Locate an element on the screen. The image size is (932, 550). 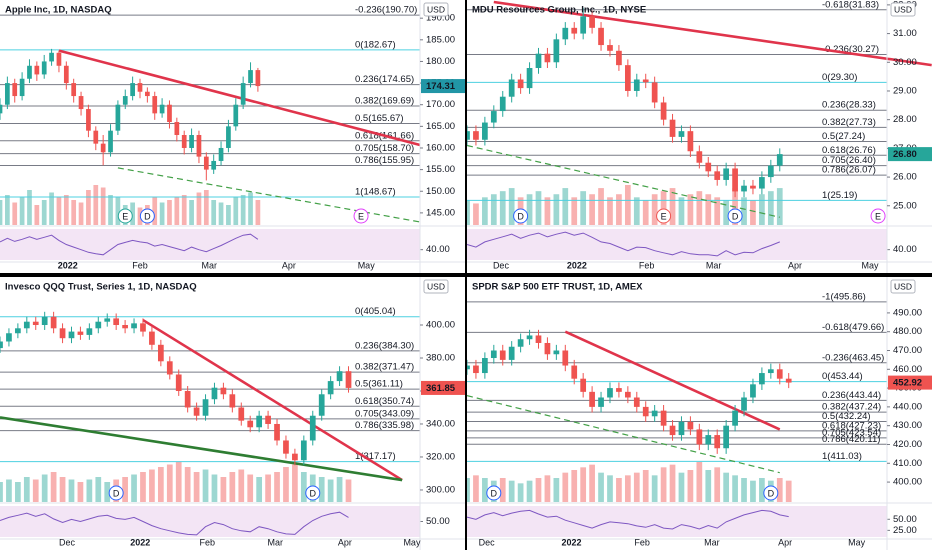
y-tick-label: 25.00 is located at coordinates (905, 205).